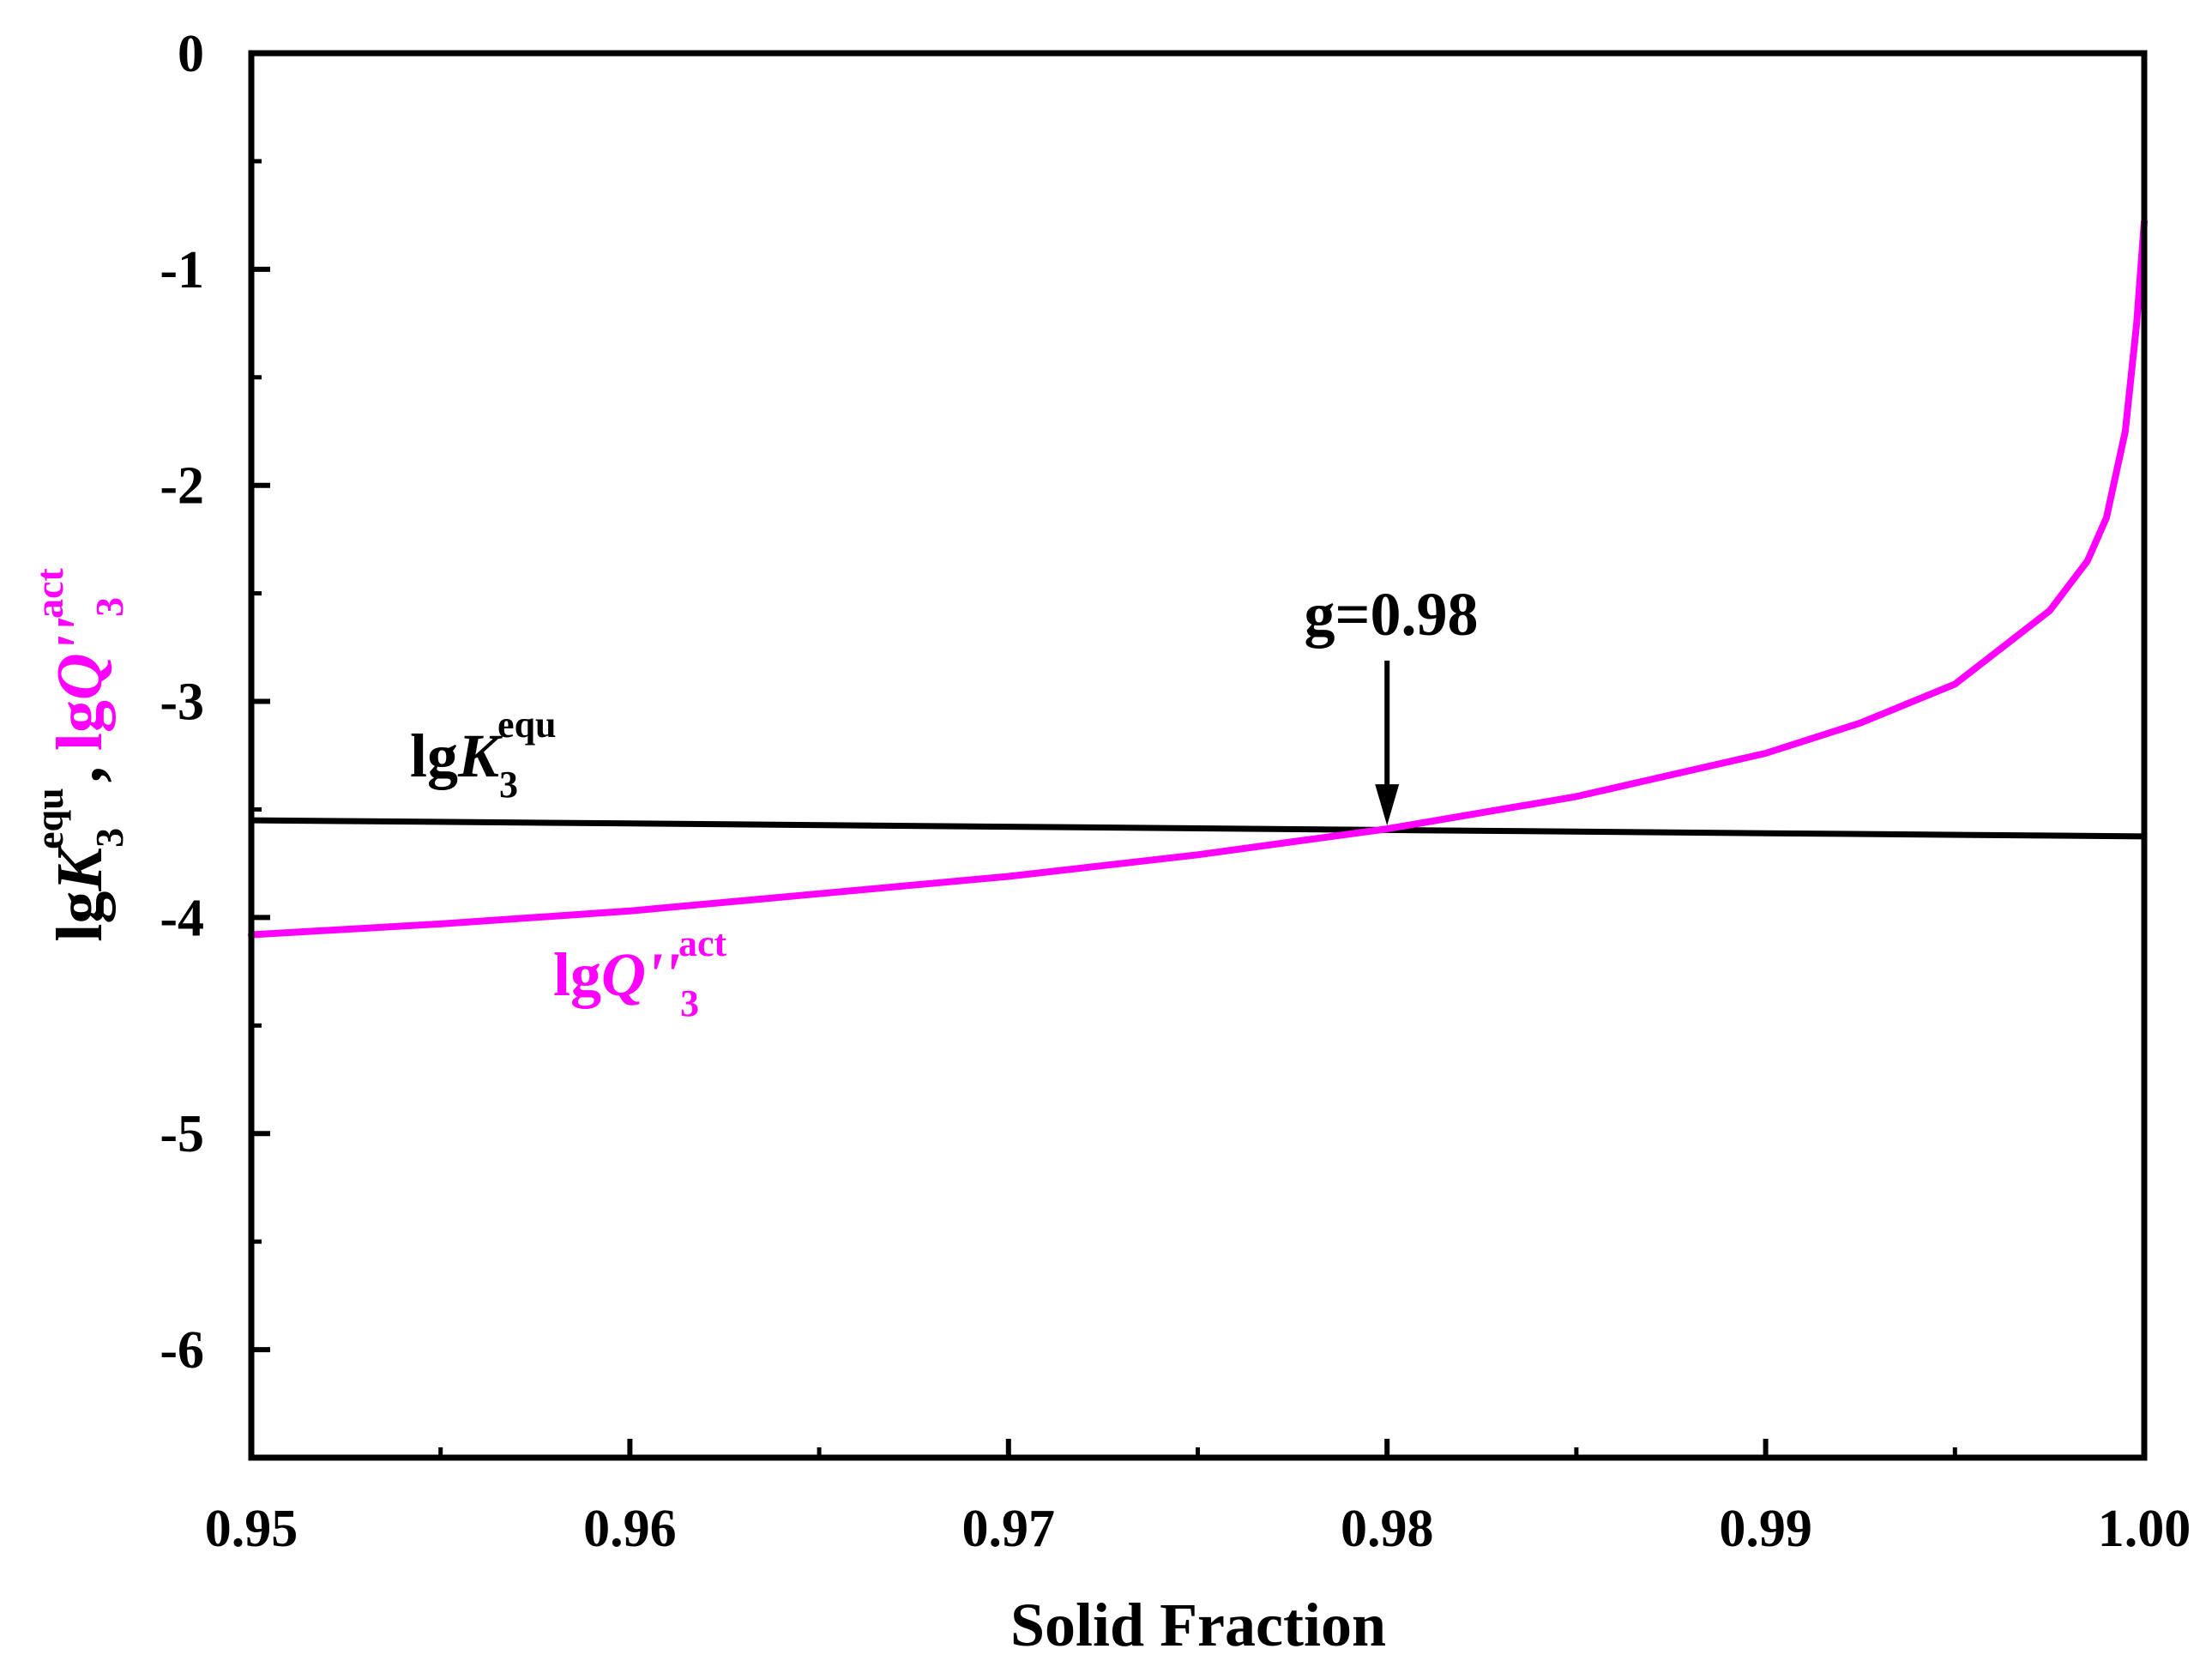 The width and height of the screenshot is (2212, 1673). Describe the element at coordinates (182, 1134) in the screenshot. I see `y-tick-label: -5` at that location.